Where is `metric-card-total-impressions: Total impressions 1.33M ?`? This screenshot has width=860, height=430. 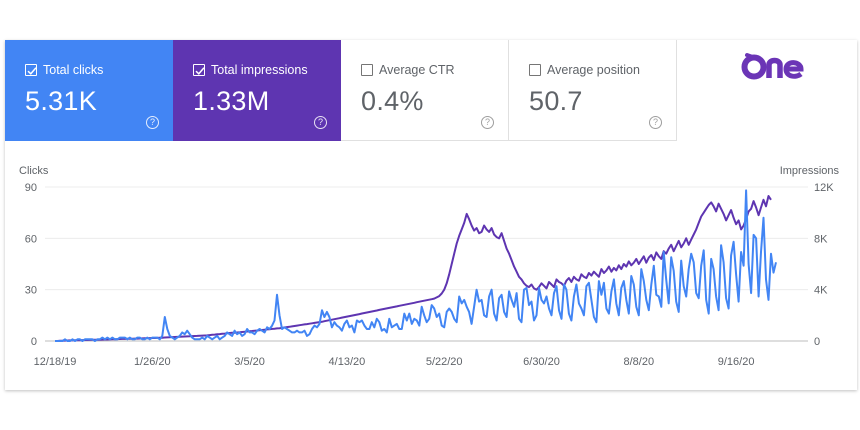
metric-card-total-impressions: Total impressions 1.33M ? is located at coordinates (257, 90).